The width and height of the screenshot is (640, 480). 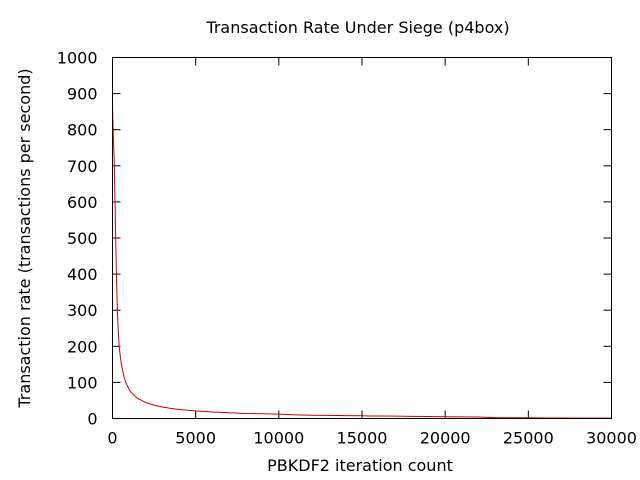 I want to click on y-tick-label: 700, so click(x=82, y=166).